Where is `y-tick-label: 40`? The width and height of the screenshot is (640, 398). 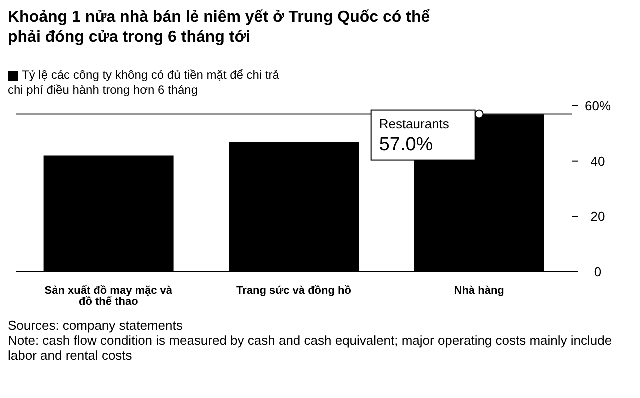
y-tick-label: 40 is located at coordinates (598, 161).